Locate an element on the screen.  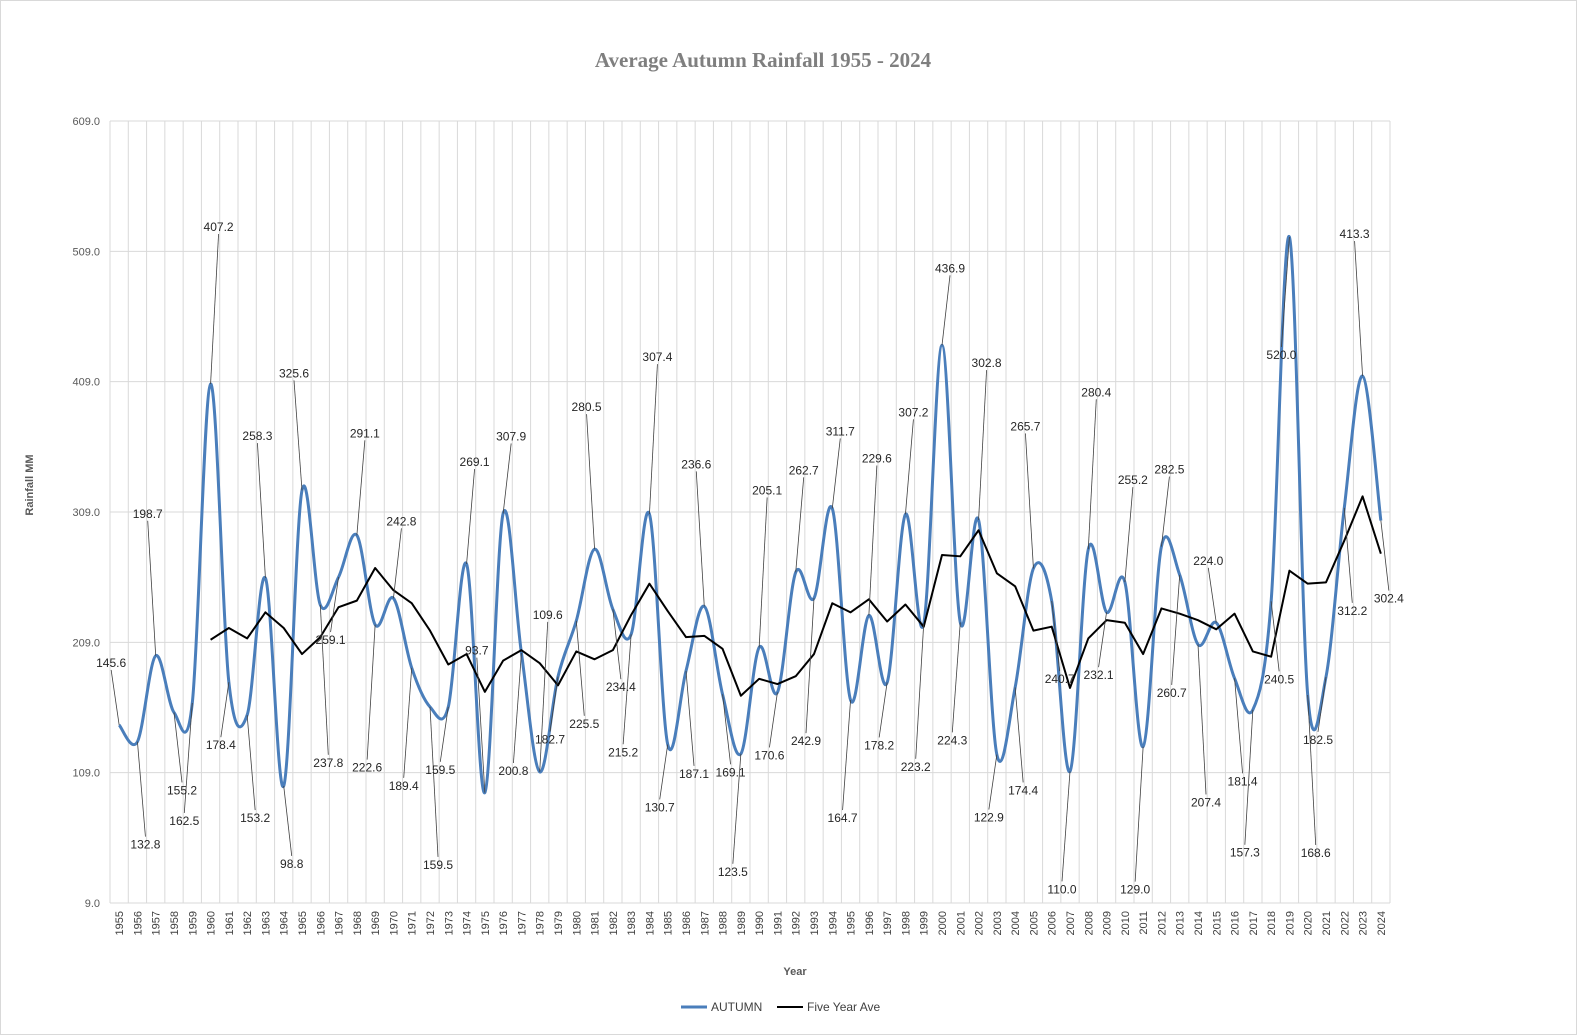
x-tick-label: 2015 is located at coordinates (1217, 923).